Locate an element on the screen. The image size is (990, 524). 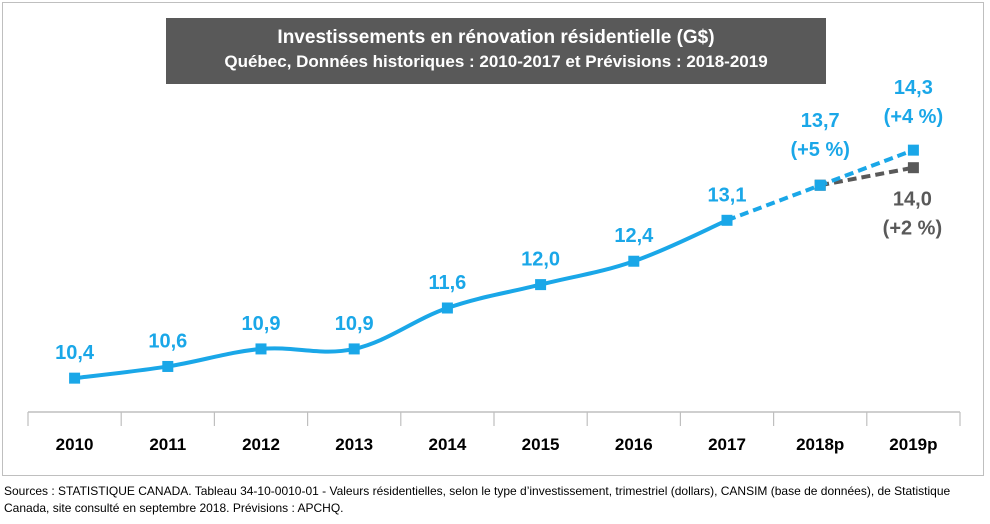
x-tick-label: 2011 is located at coordinates (167, 444).